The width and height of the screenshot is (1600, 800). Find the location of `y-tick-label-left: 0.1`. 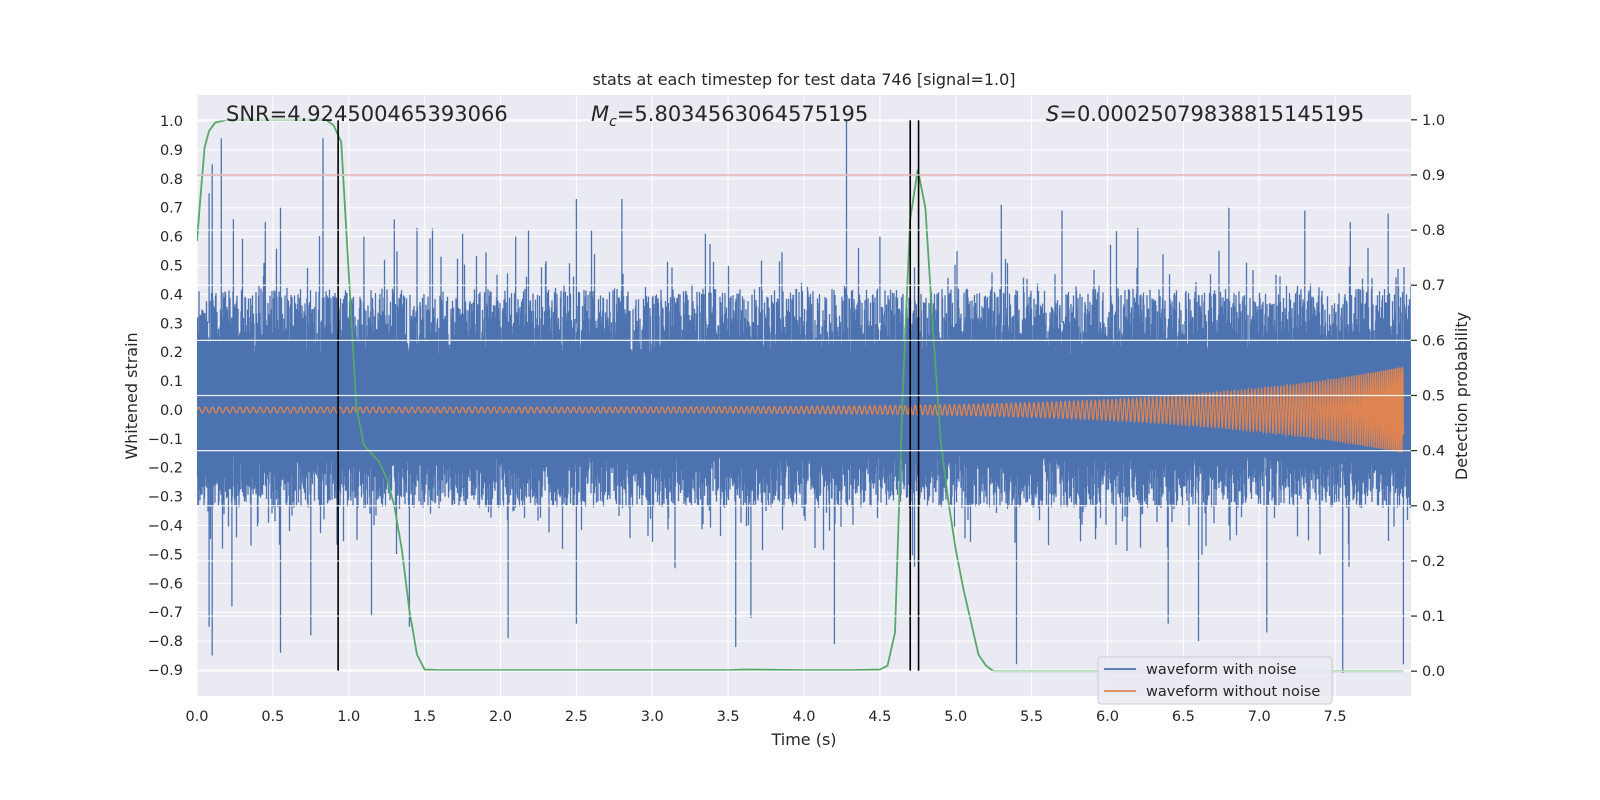

y-tick-label-left: 0.1 is located at coordinates (171, 382).